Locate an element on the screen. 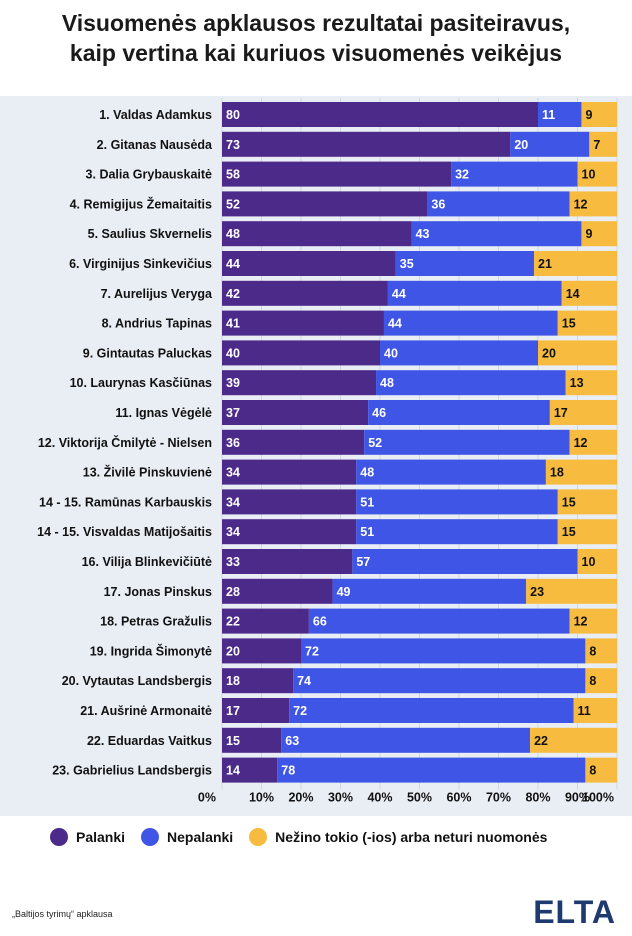  category-label: 17. Jonas Pinskus is located at coordinates (158, 592).